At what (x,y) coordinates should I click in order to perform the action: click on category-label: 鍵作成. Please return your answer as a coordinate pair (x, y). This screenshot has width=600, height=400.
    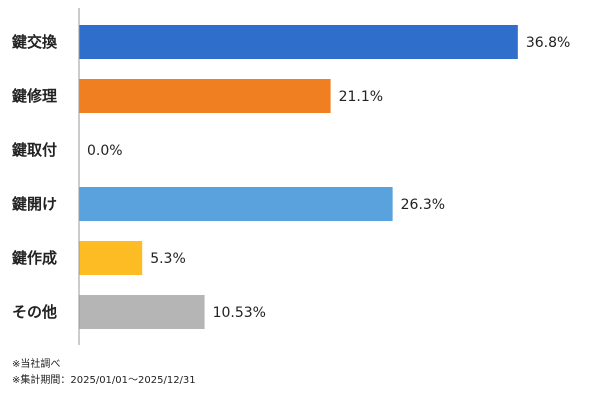
    Looking at the image, I should click on (34, 258).